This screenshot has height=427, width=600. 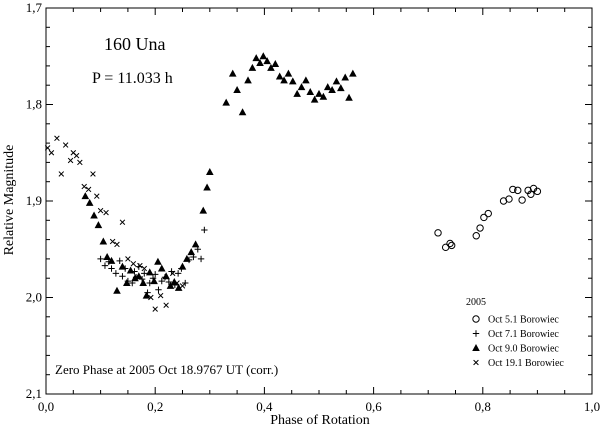 What do you see at coordinates (34, 104) in the screenshot?
I see `y-tick-label: 1,8` at bounding box center [34, 104].